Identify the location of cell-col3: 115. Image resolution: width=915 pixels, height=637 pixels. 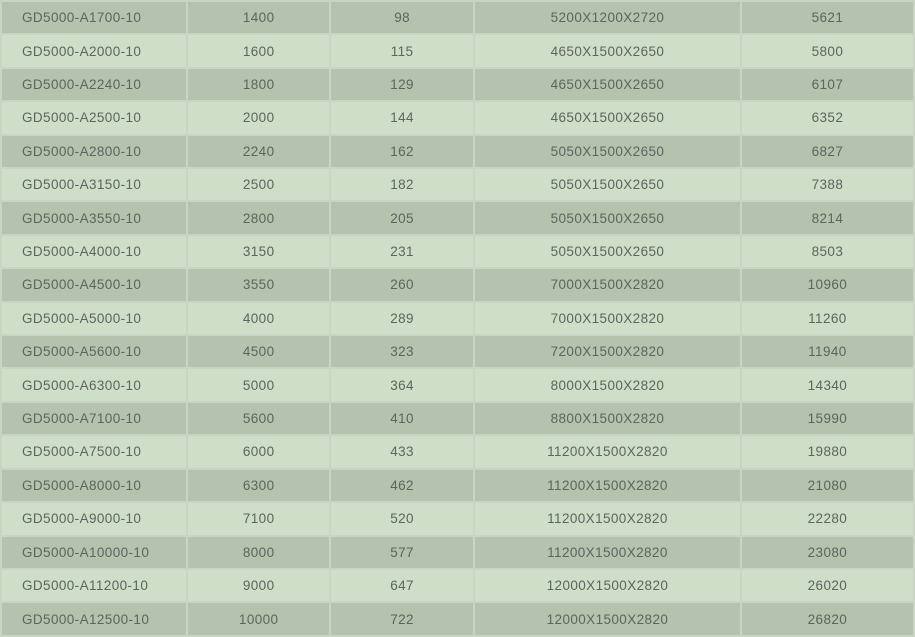
(402, 51).